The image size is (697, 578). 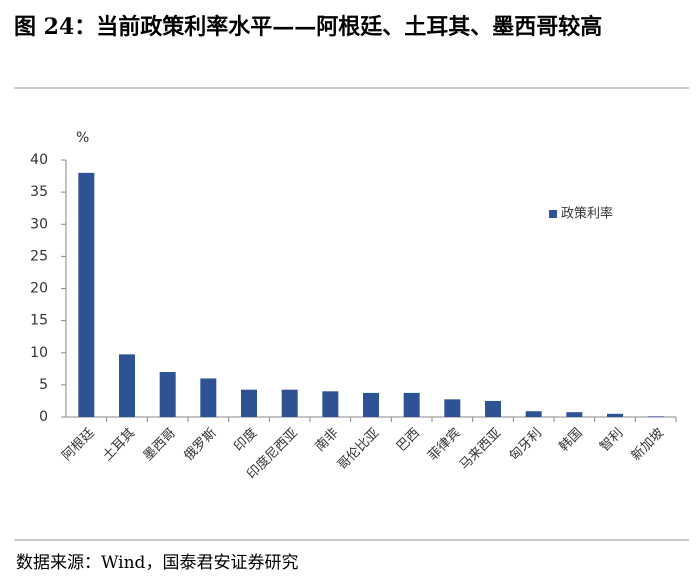 I want to click on y-tick-label: 25, so click(x=39, y=256).